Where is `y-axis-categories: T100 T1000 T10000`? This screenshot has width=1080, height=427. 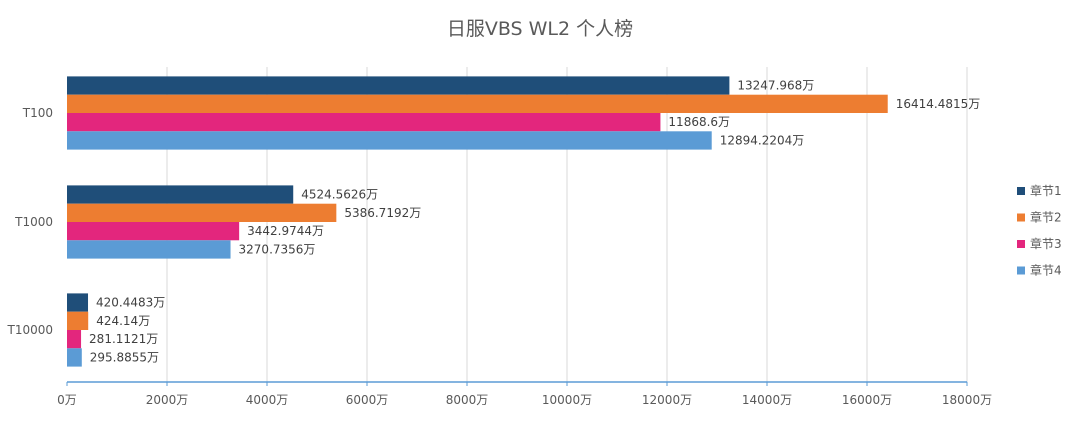
y-axis-categories: T100 T1000 T10000 is located at coordinates (29, 221).